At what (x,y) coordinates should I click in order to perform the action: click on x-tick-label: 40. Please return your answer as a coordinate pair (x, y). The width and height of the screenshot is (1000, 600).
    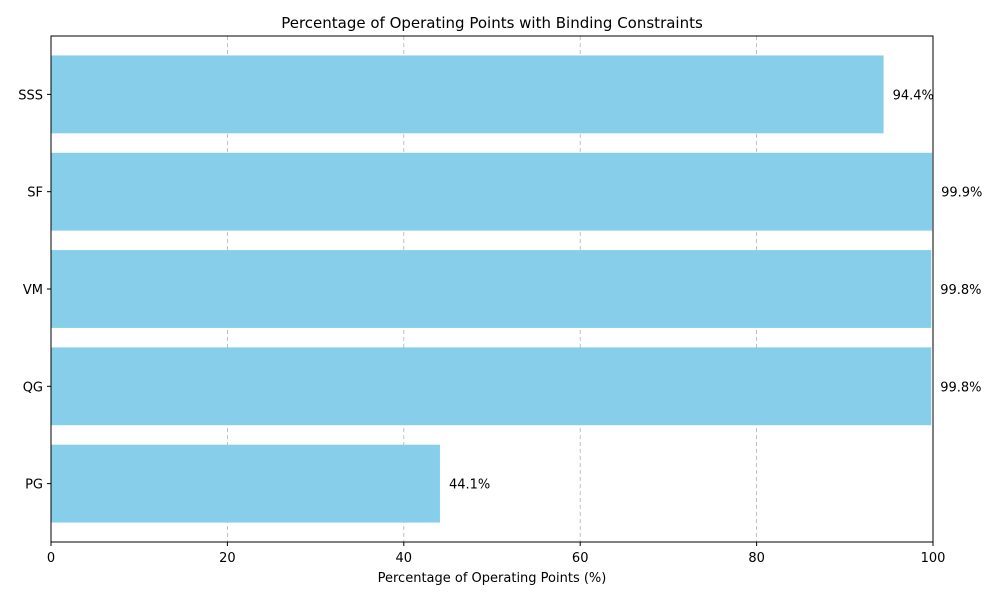
    Looking at the image, I should click on (404, 558).